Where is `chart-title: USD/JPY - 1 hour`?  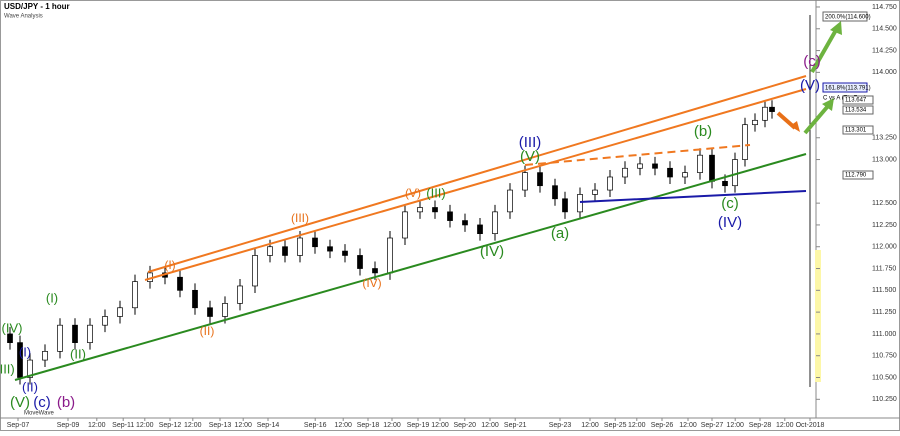 chart-title: USD/JPY - 1 hour is located at coordinates (37, 6).